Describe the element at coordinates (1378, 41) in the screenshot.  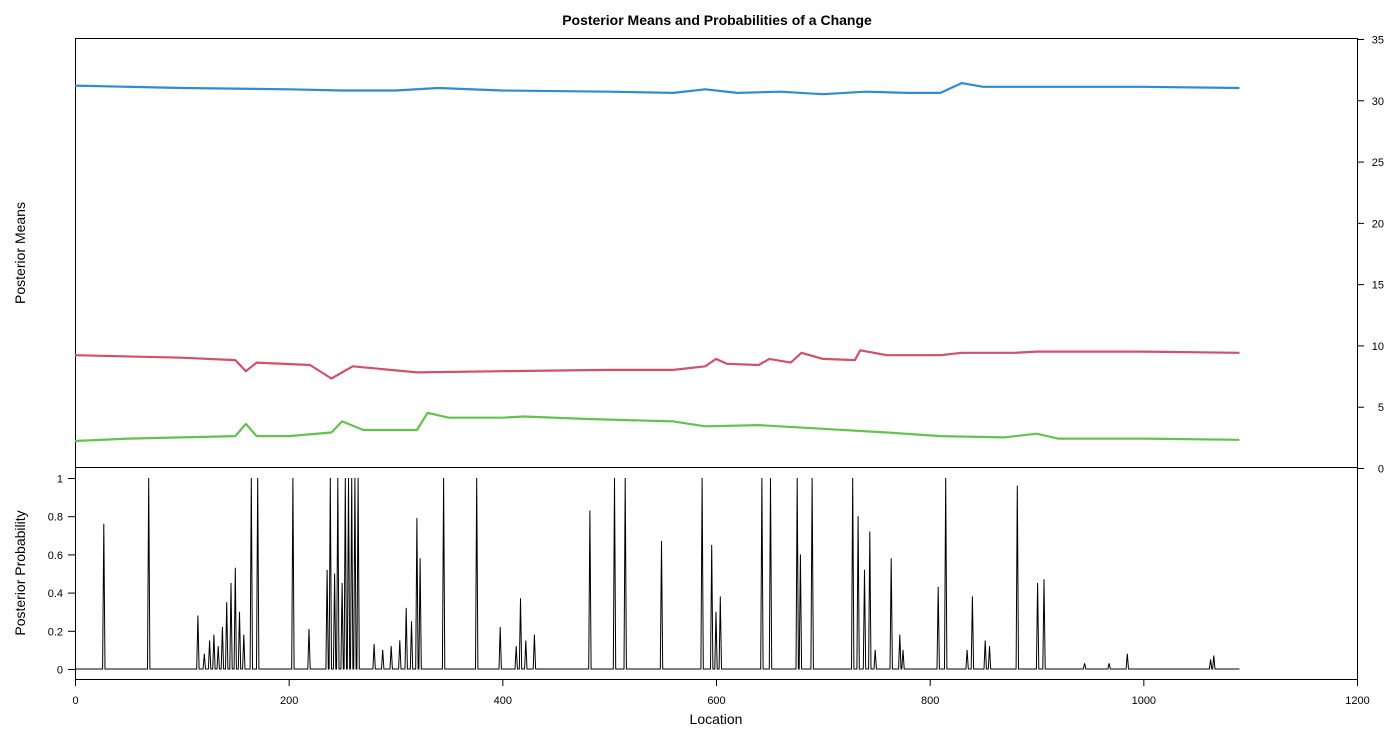
I see `means-y-tick-label: 35` at that location.